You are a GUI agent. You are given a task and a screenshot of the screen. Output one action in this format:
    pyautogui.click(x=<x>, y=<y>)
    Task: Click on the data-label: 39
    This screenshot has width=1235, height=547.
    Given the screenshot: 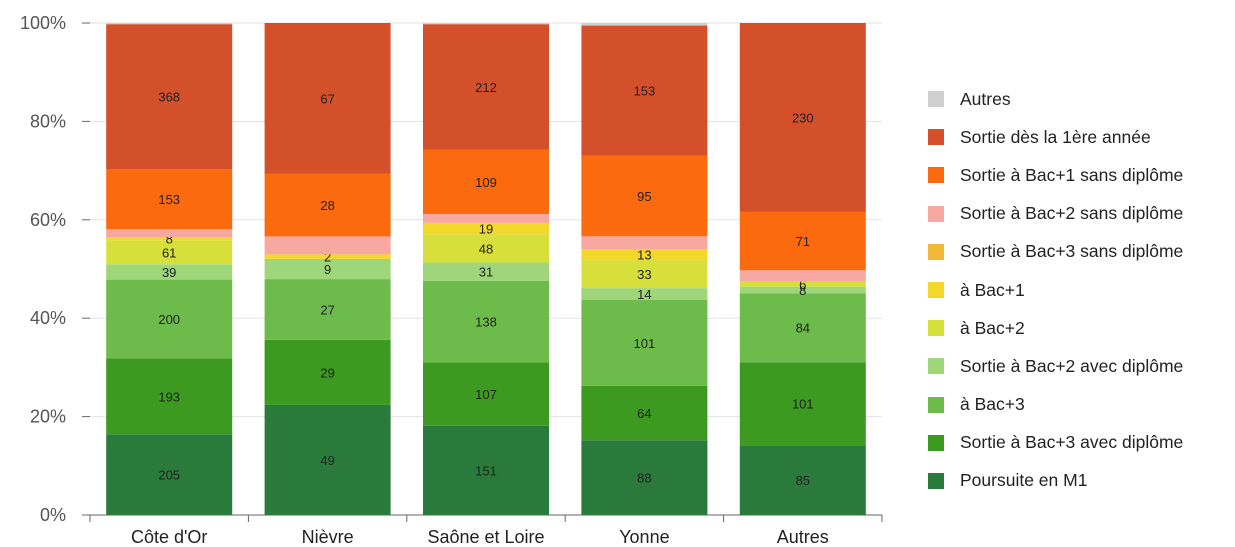 What is the action you would take?
    pyautogui.click(x=169, y=272)
    